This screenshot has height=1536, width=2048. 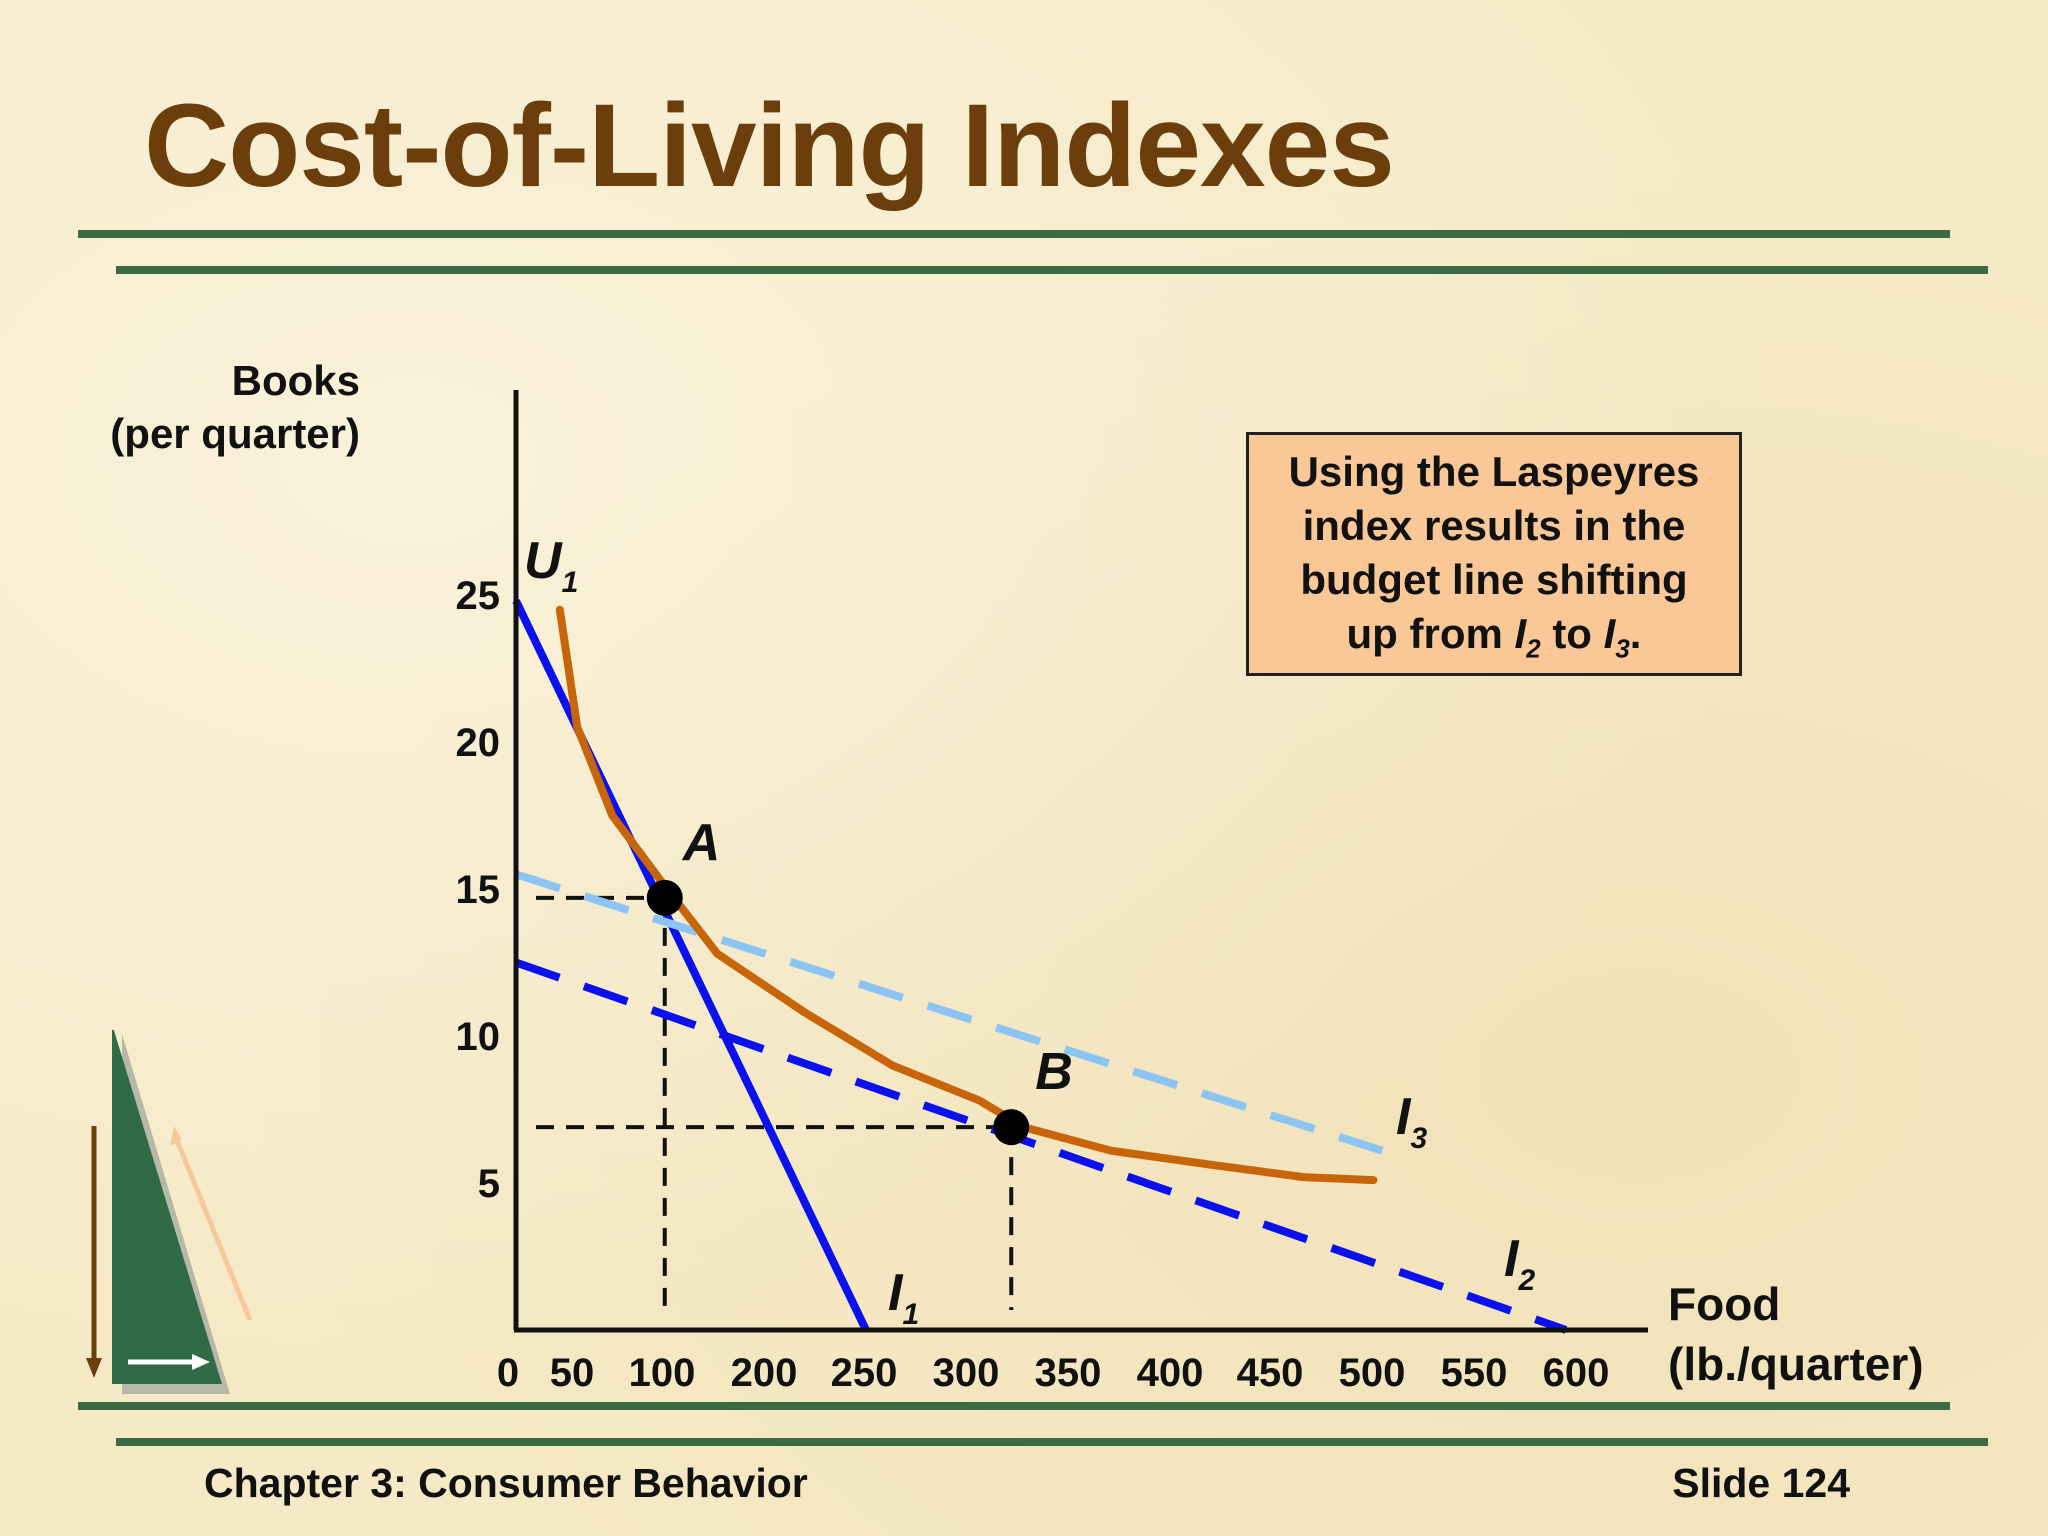 I want to click on footer-rule-bottom, so click(x=1052, y=1442).